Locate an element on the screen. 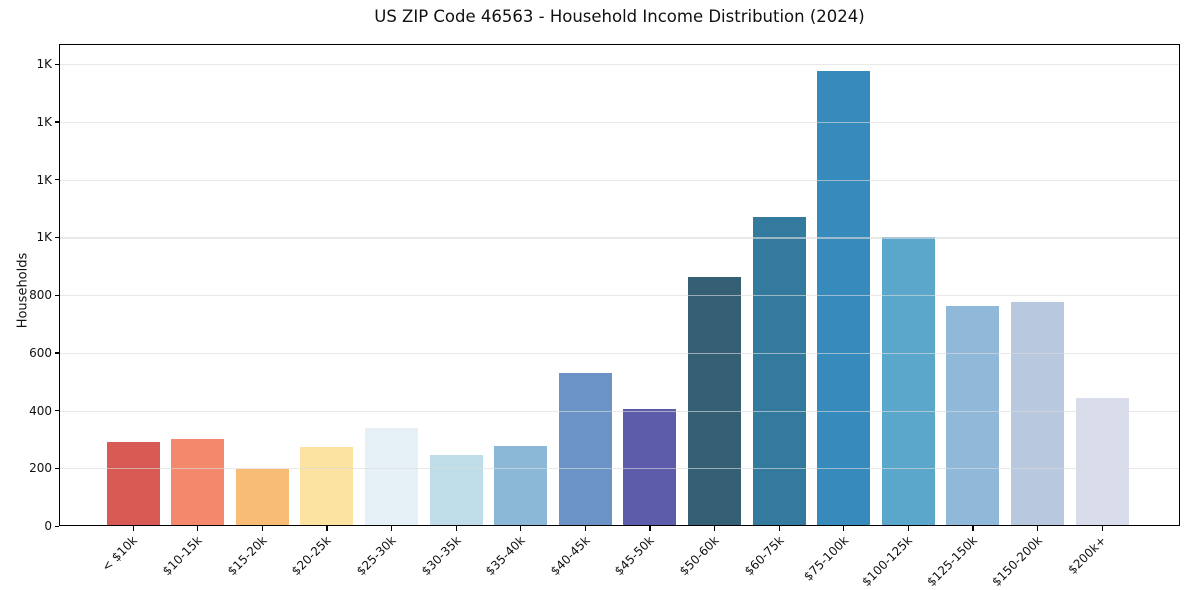 This screenshot has height=590, width=1189. x-tick-label: $45-50k is located at coordinates (635, 556).